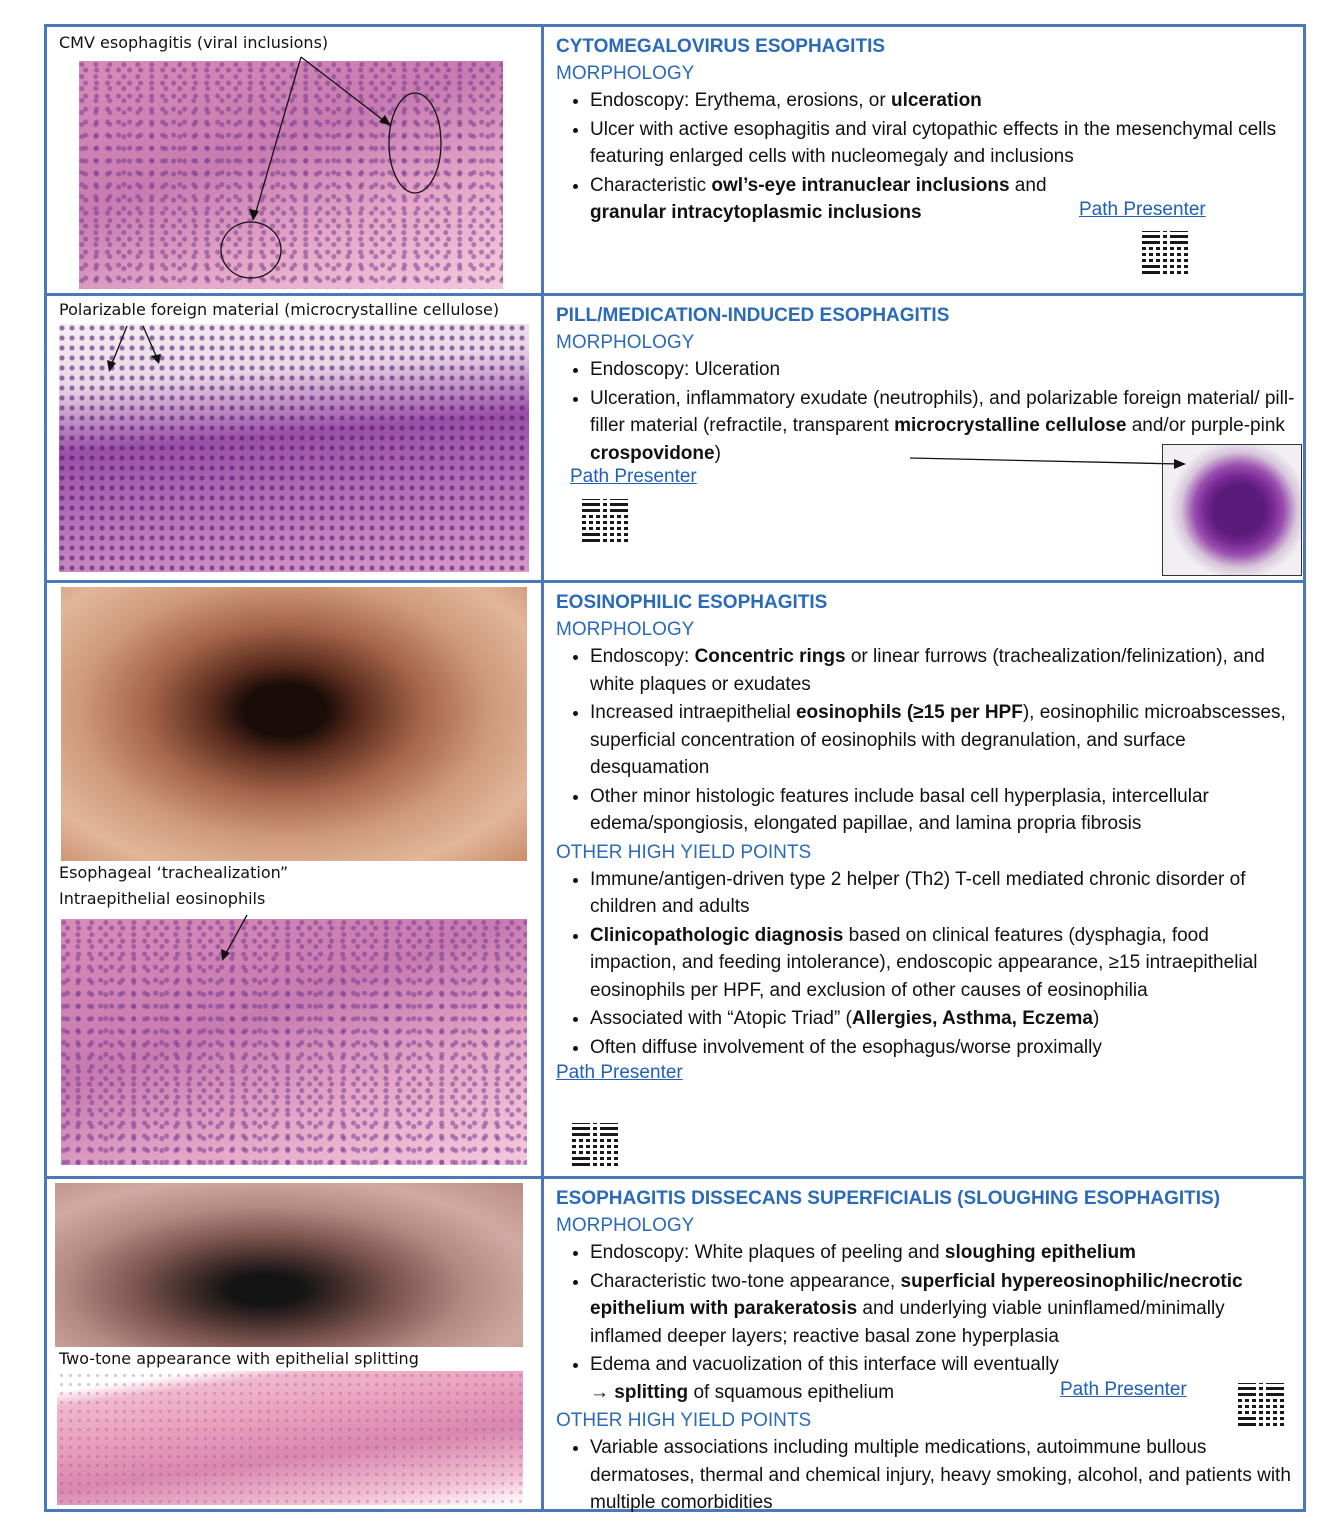 Image resolution: width=1340 pixels, height=1536 pixels. What do you see at coordinates (625, 342) in the screenshot?
I see `pill-morphology-heading: MORPHOLOGY` at bounding box center [625, 342].